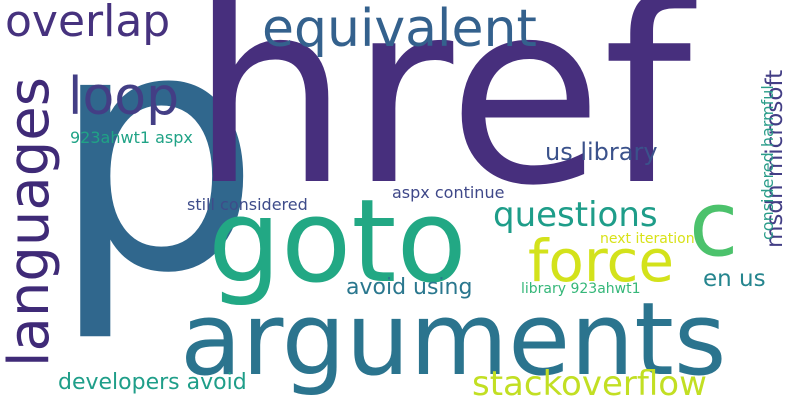 The width and height of the screenshot is (800, 400). Describe the element at coordinates (131, 137) in the screenshot. I see `word-923ahwt1-aspx: 923ahwt1 aspx` at that location.